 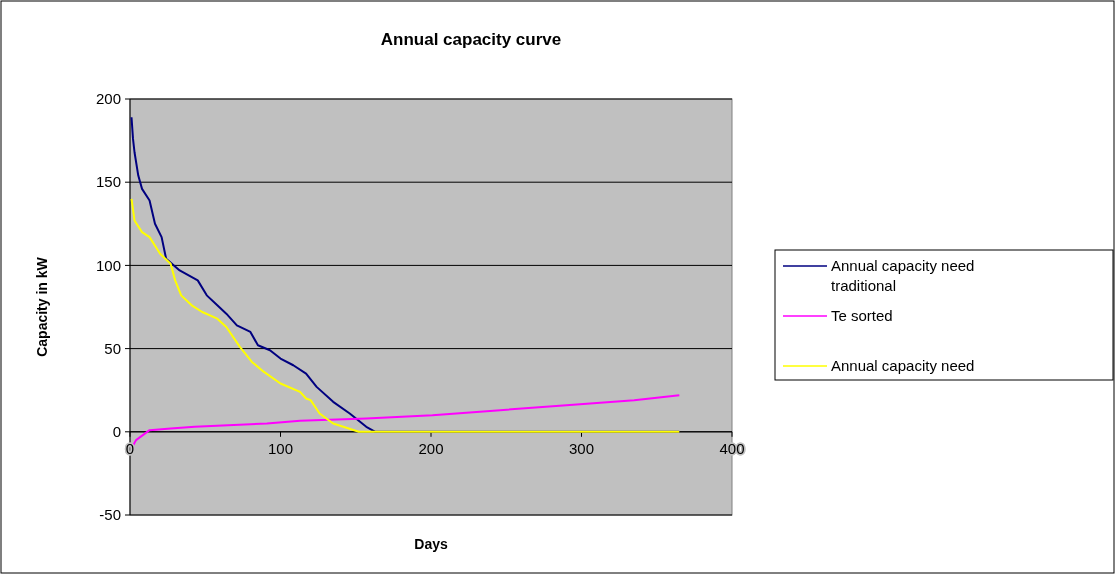 What do you see at coordinates (110, 515) in the screenshot?
I see `y-tick-label: -50` at bounding box center [110, 515].